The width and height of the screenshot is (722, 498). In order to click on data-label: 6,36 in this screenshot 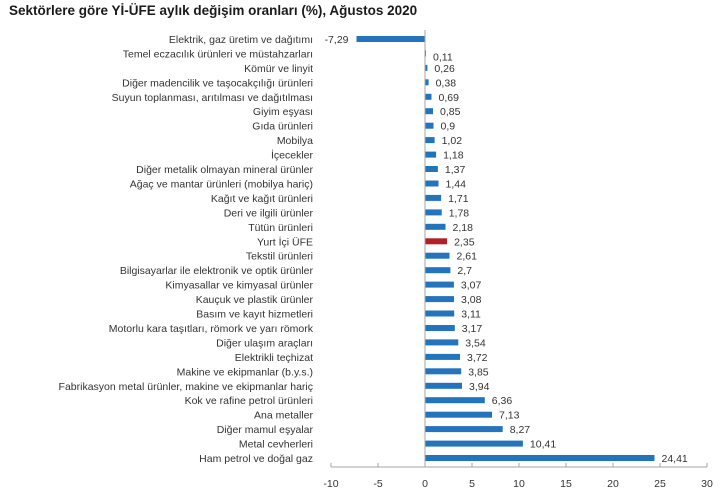, I will do `click(502, 401)`.